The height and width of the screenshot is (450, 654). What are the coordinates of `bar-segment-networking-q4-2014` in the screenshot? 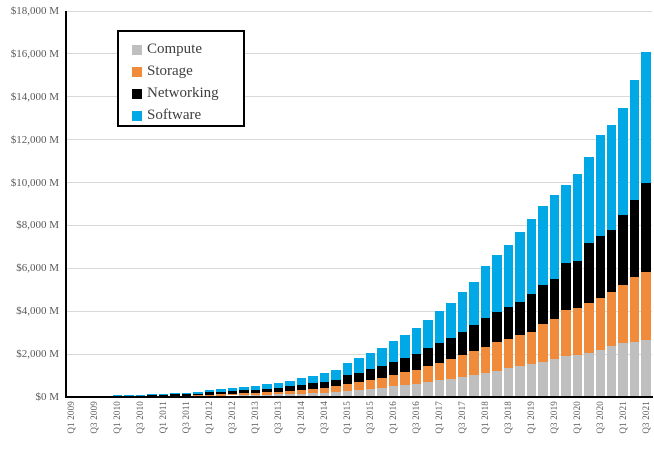 It's located at (336, 383).